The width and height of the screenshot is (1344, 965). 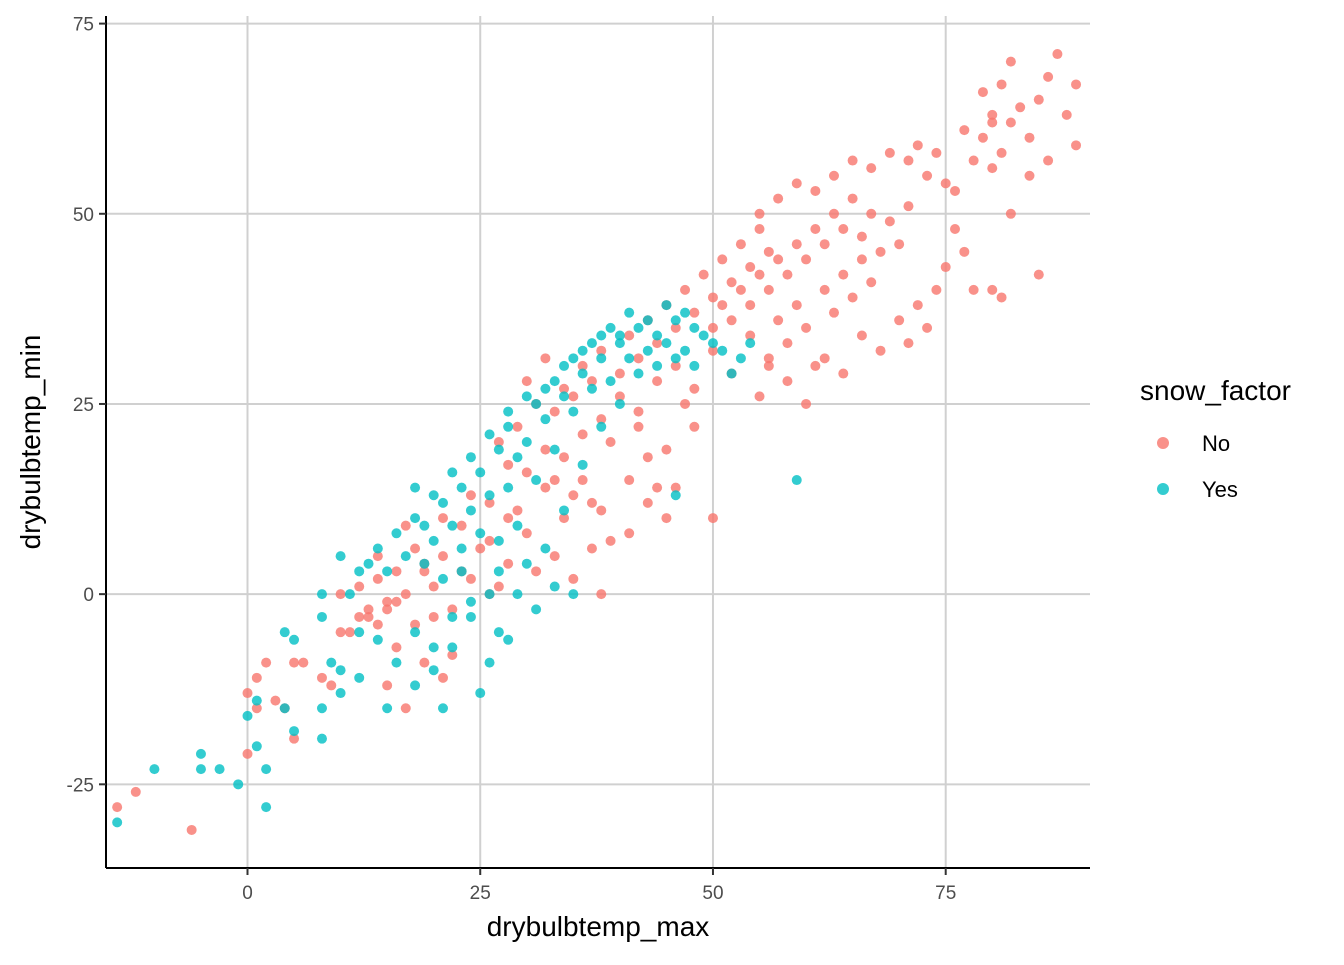 I want to click on legend-key, so click(x=1163, y=443).